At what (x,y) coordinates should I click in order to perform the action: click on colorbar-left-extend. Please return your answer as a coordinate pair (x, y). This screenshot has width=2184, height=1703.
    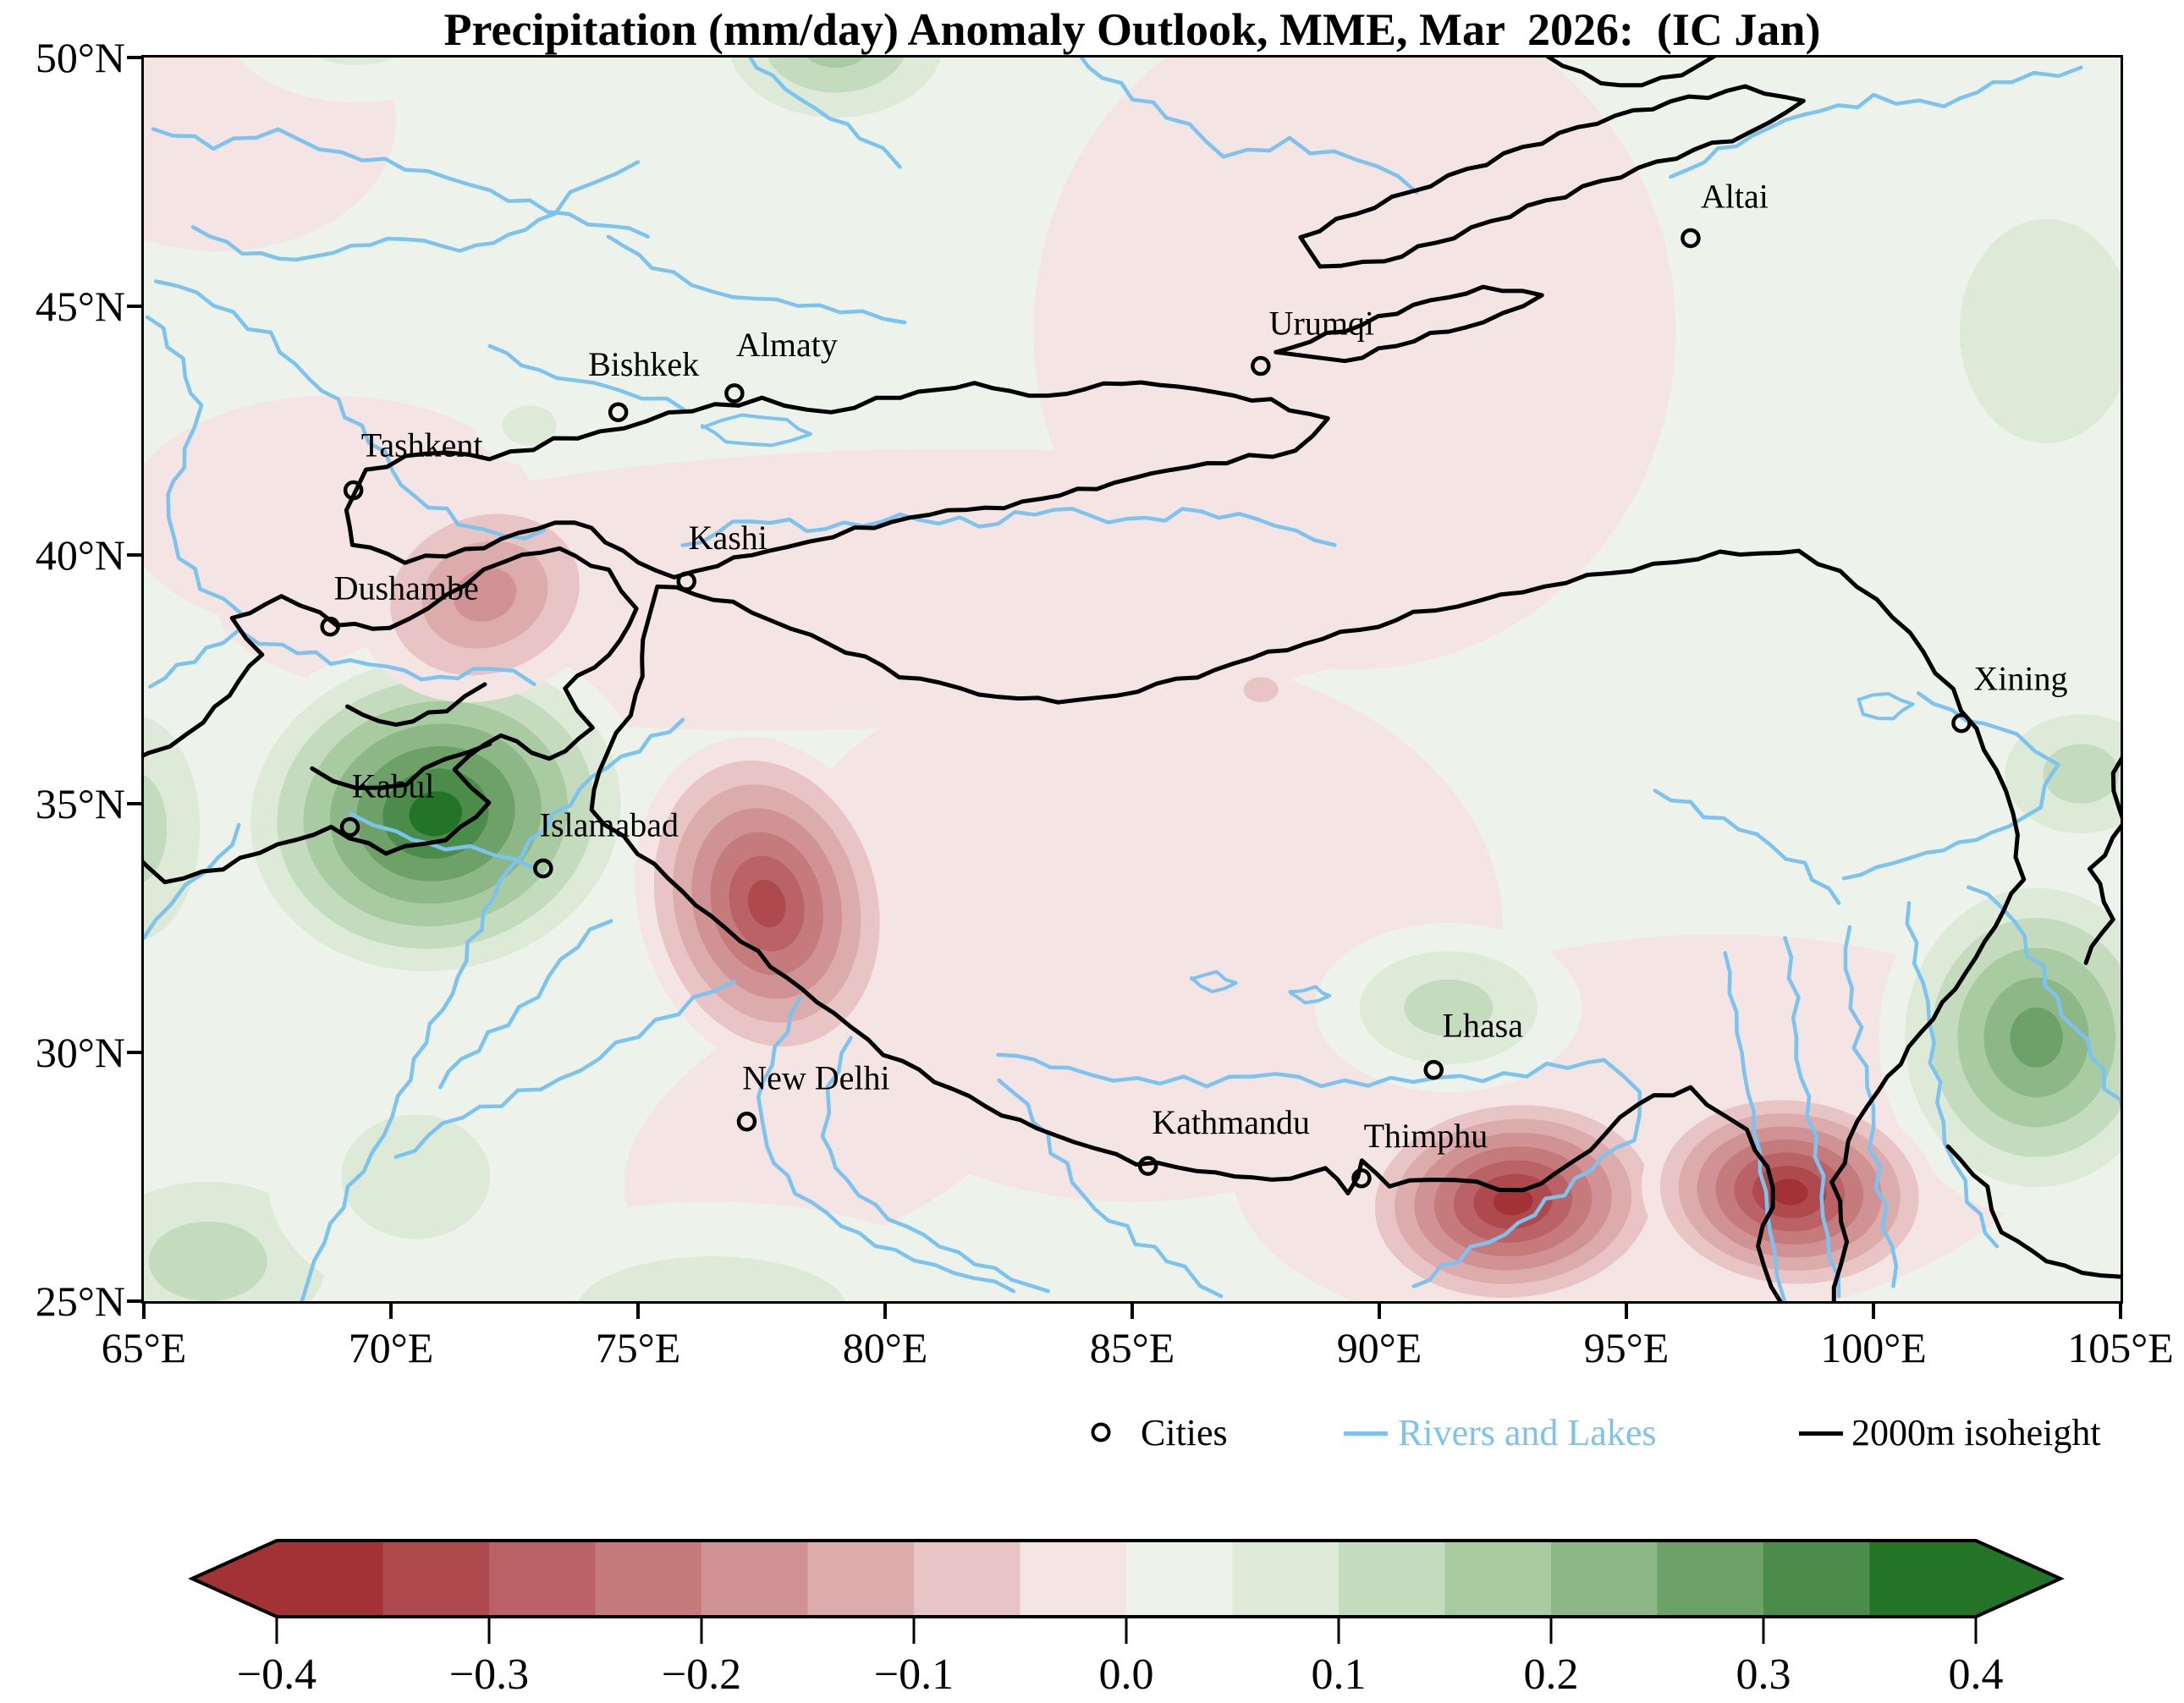
    Looking at the image, I should click on (234, 1579).